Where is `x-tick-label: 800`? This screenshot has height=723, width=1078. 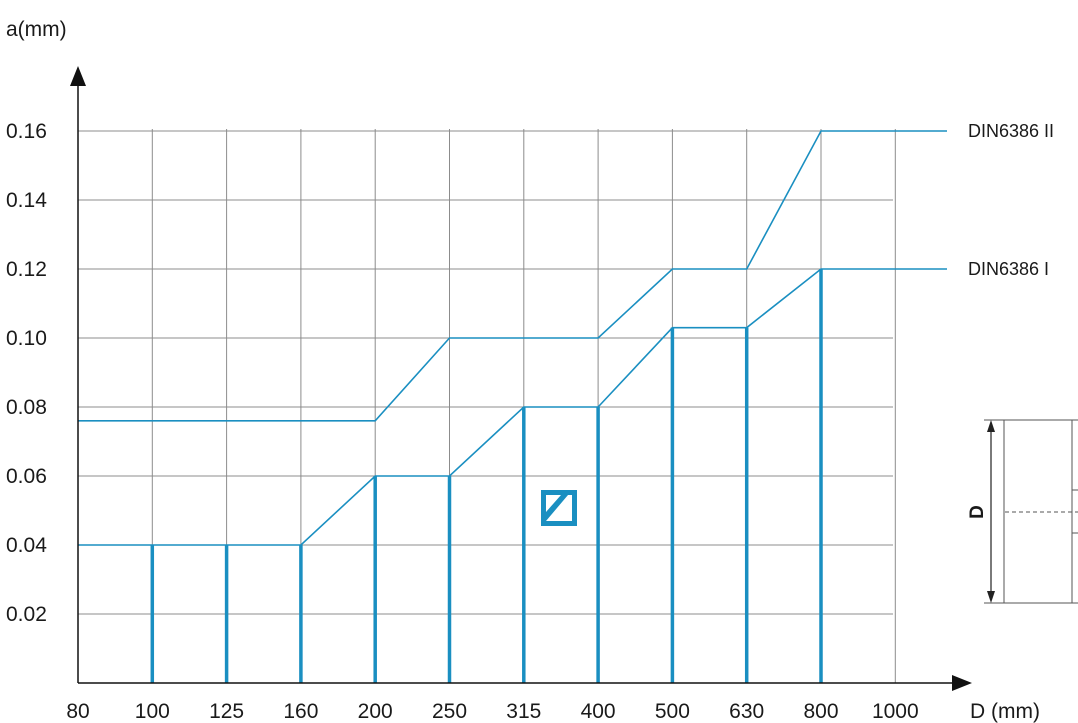 x-tick-label: 800 is located at coordinates (820, 711).